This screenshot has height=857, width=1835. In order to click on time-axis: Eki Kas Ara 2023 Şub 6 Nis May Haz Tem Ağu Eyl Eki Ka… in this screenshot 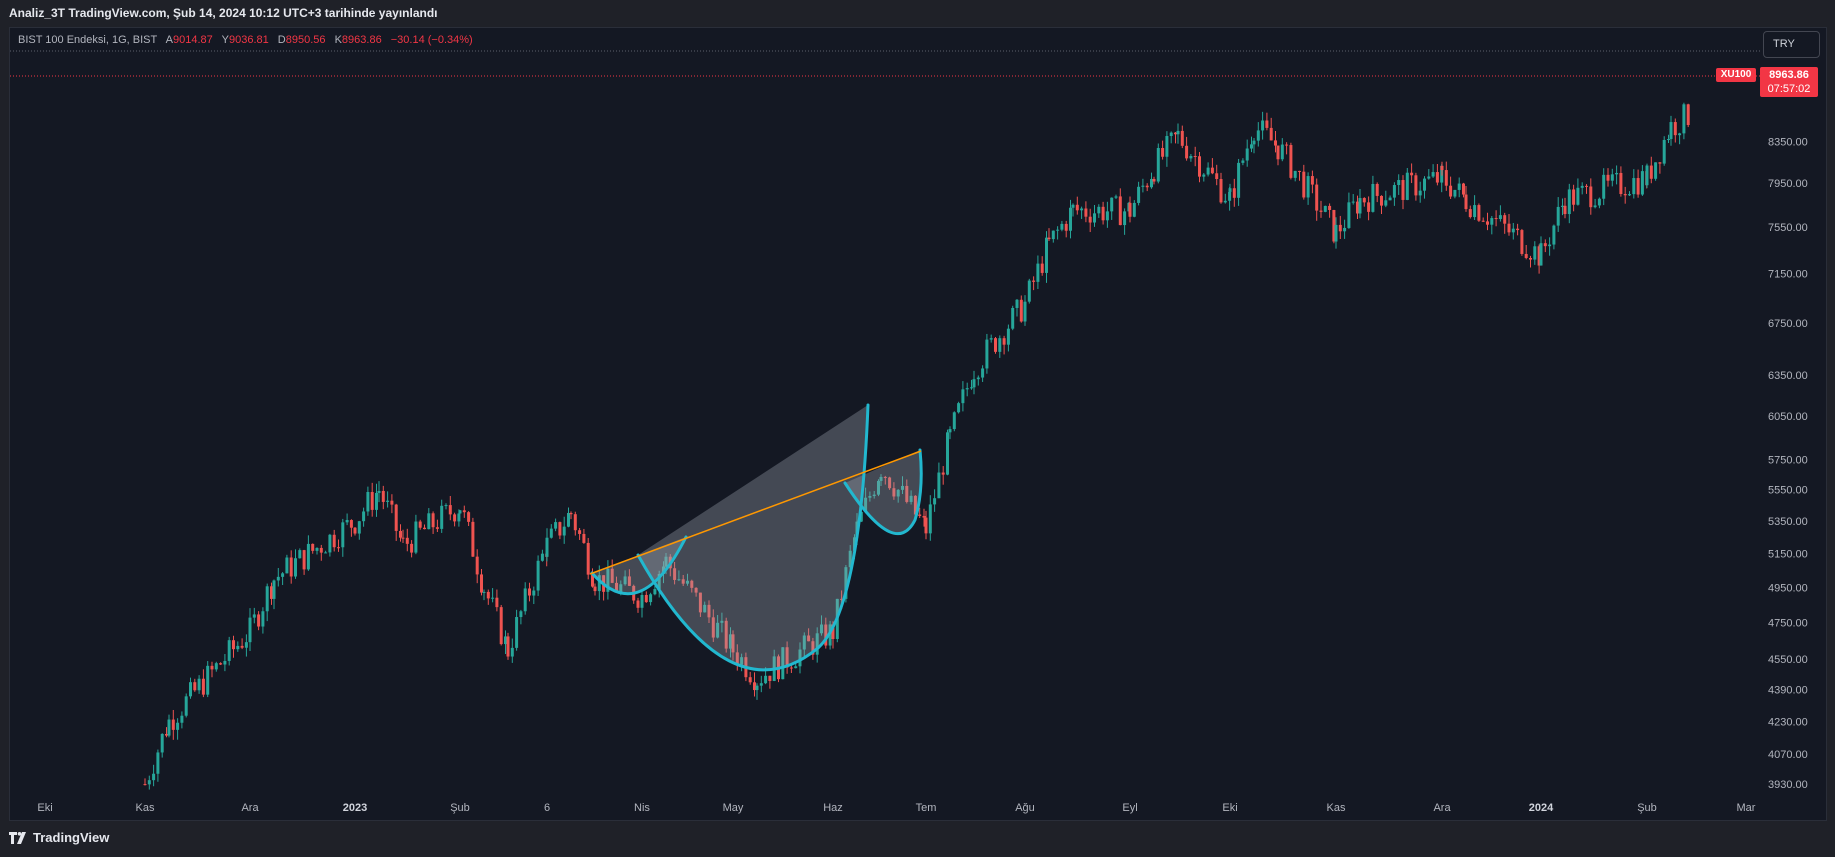, I will do `click(896, 808)`.